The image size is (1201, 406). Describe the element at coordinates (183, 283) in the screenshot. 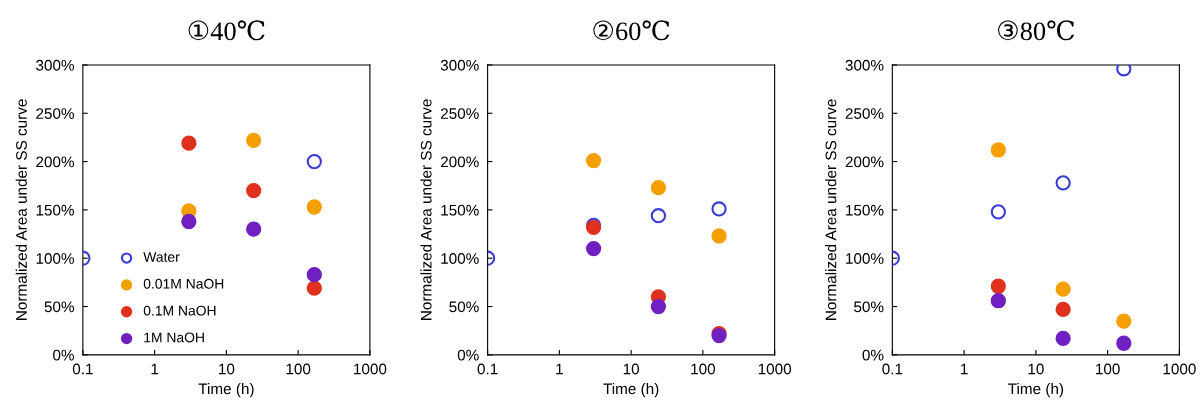

I see `legend-label: 0.01M NaOH` at that location.